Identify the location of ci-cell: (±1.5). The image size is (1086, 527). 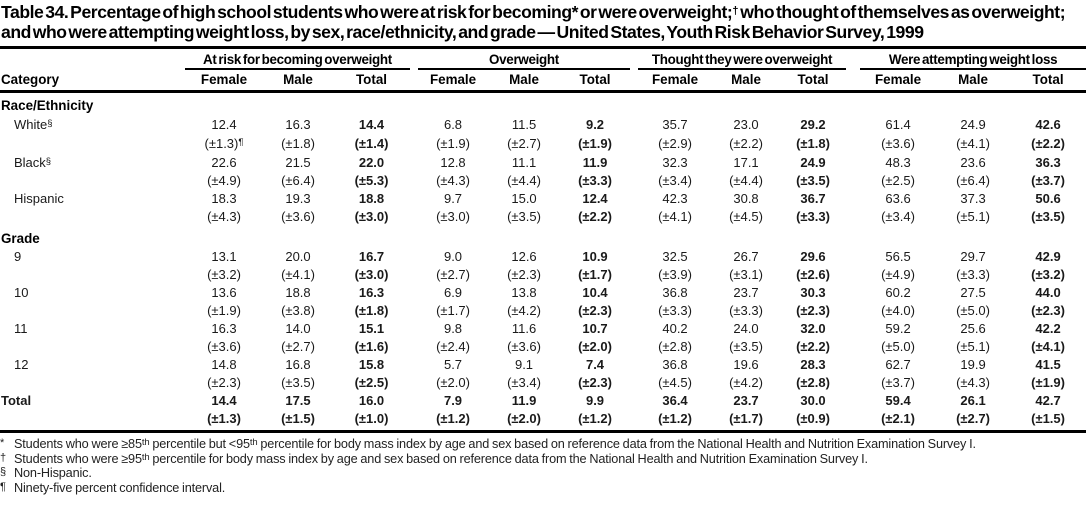
(1048, 421).